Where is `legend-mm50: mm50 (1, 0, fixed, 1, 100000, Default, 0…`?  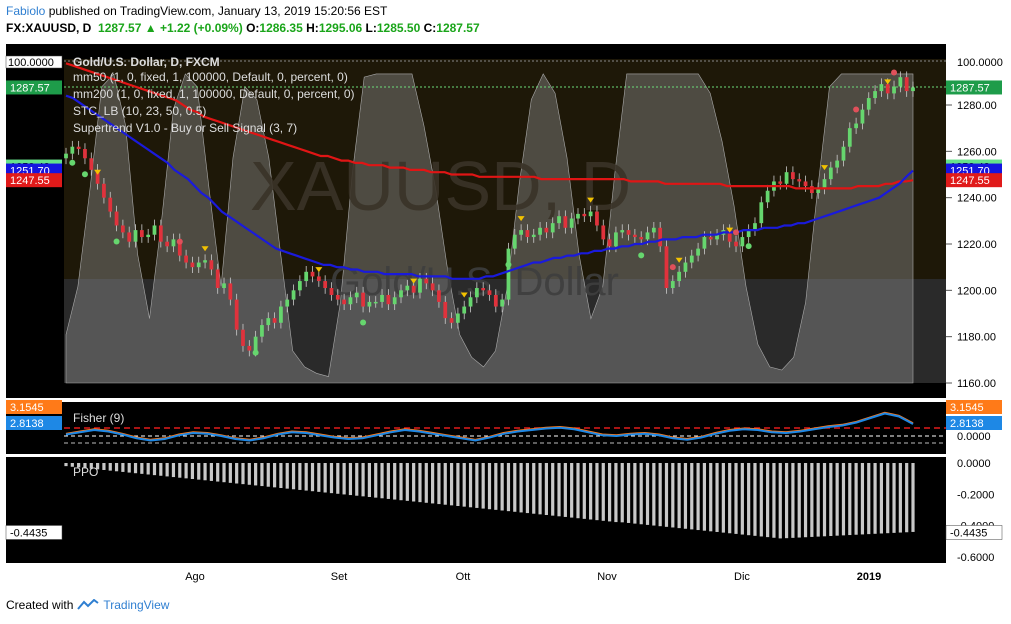
legend-mm50: mm50 (1, 0, fixed, 1, 100000, Default, 0… is located at coordinates (210, 77).